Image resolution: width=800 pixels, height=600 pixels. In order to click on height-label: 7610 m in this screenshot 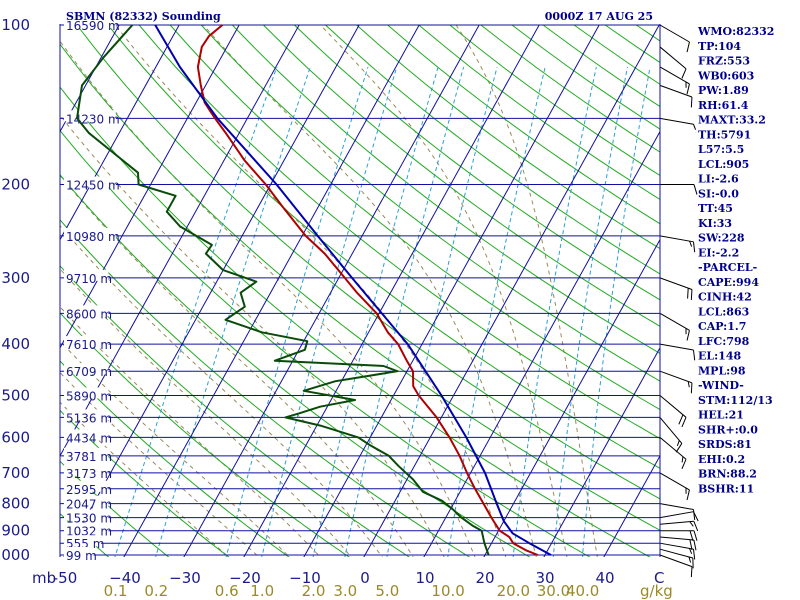, I will do `click(89, 345)`.